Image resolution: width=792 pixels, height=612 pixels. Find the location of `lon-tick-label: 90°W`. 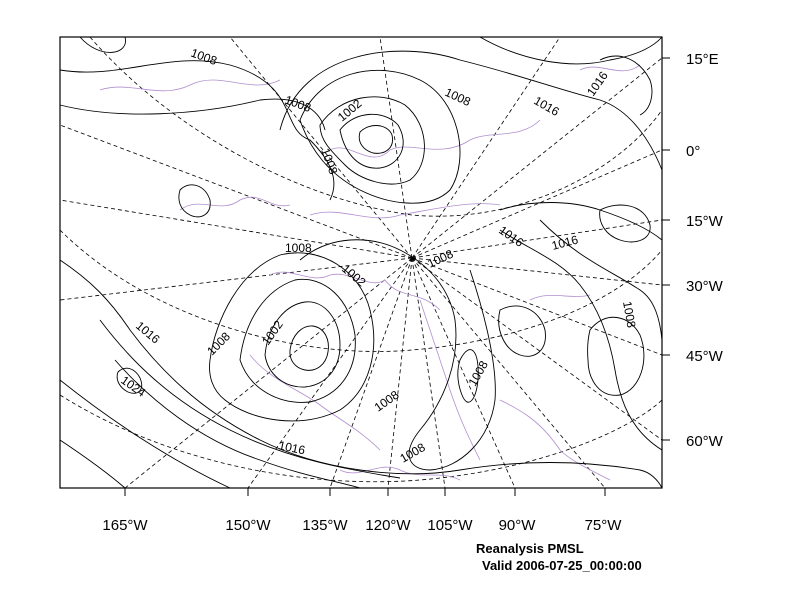

lon-tick-label: 90°W is located at coordinates (518, 525).